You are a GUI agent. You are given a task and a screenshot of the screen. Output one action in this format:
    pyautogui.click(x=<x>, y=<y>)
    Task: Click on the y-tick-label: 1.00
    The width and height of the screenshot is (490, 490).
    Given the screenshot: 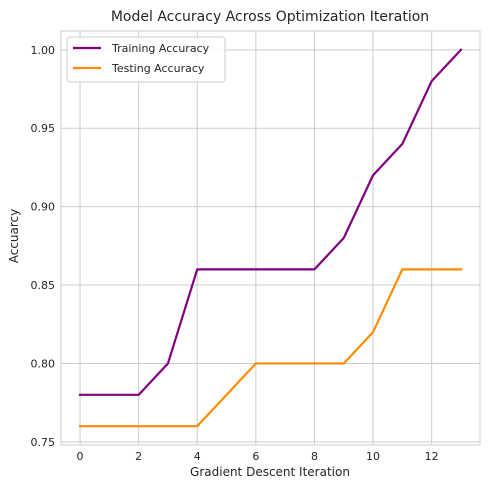 What is the action you would take?
    pyautogui.click(x=43, y=50)
    